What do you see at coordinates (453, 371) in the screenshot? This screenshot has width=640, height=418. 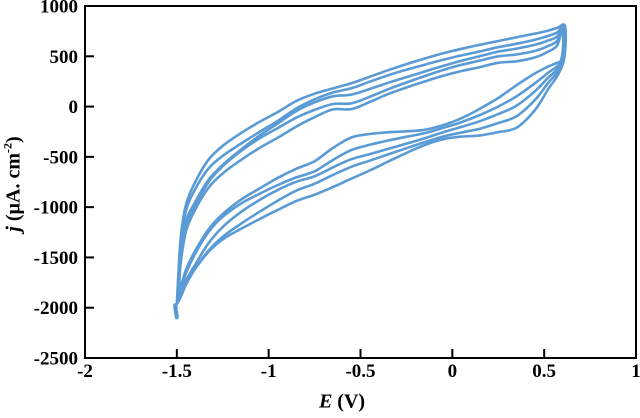 I see `x-tick-label: 0` at bounding box center [453, 371].